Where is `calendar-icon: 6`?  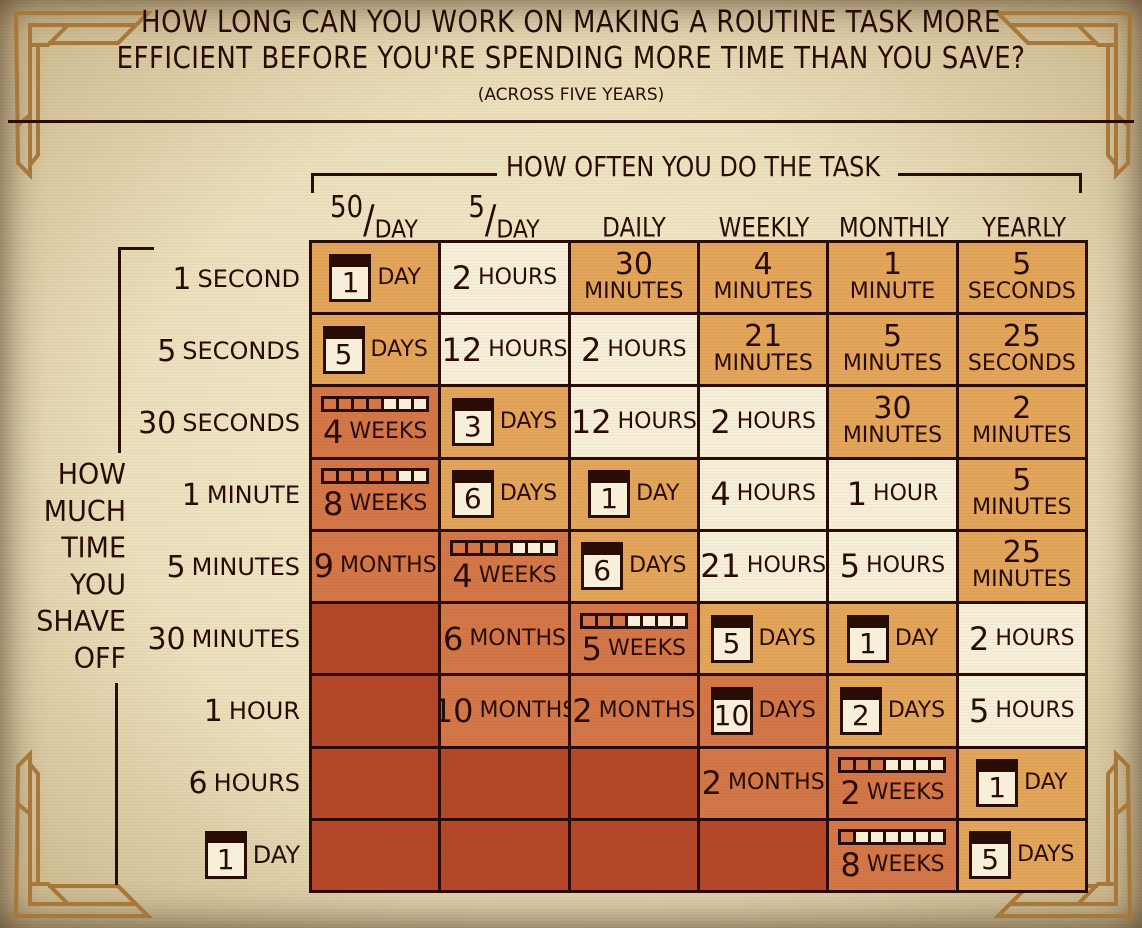
calendar-icon: 6 is located at coordinates (472, 494).